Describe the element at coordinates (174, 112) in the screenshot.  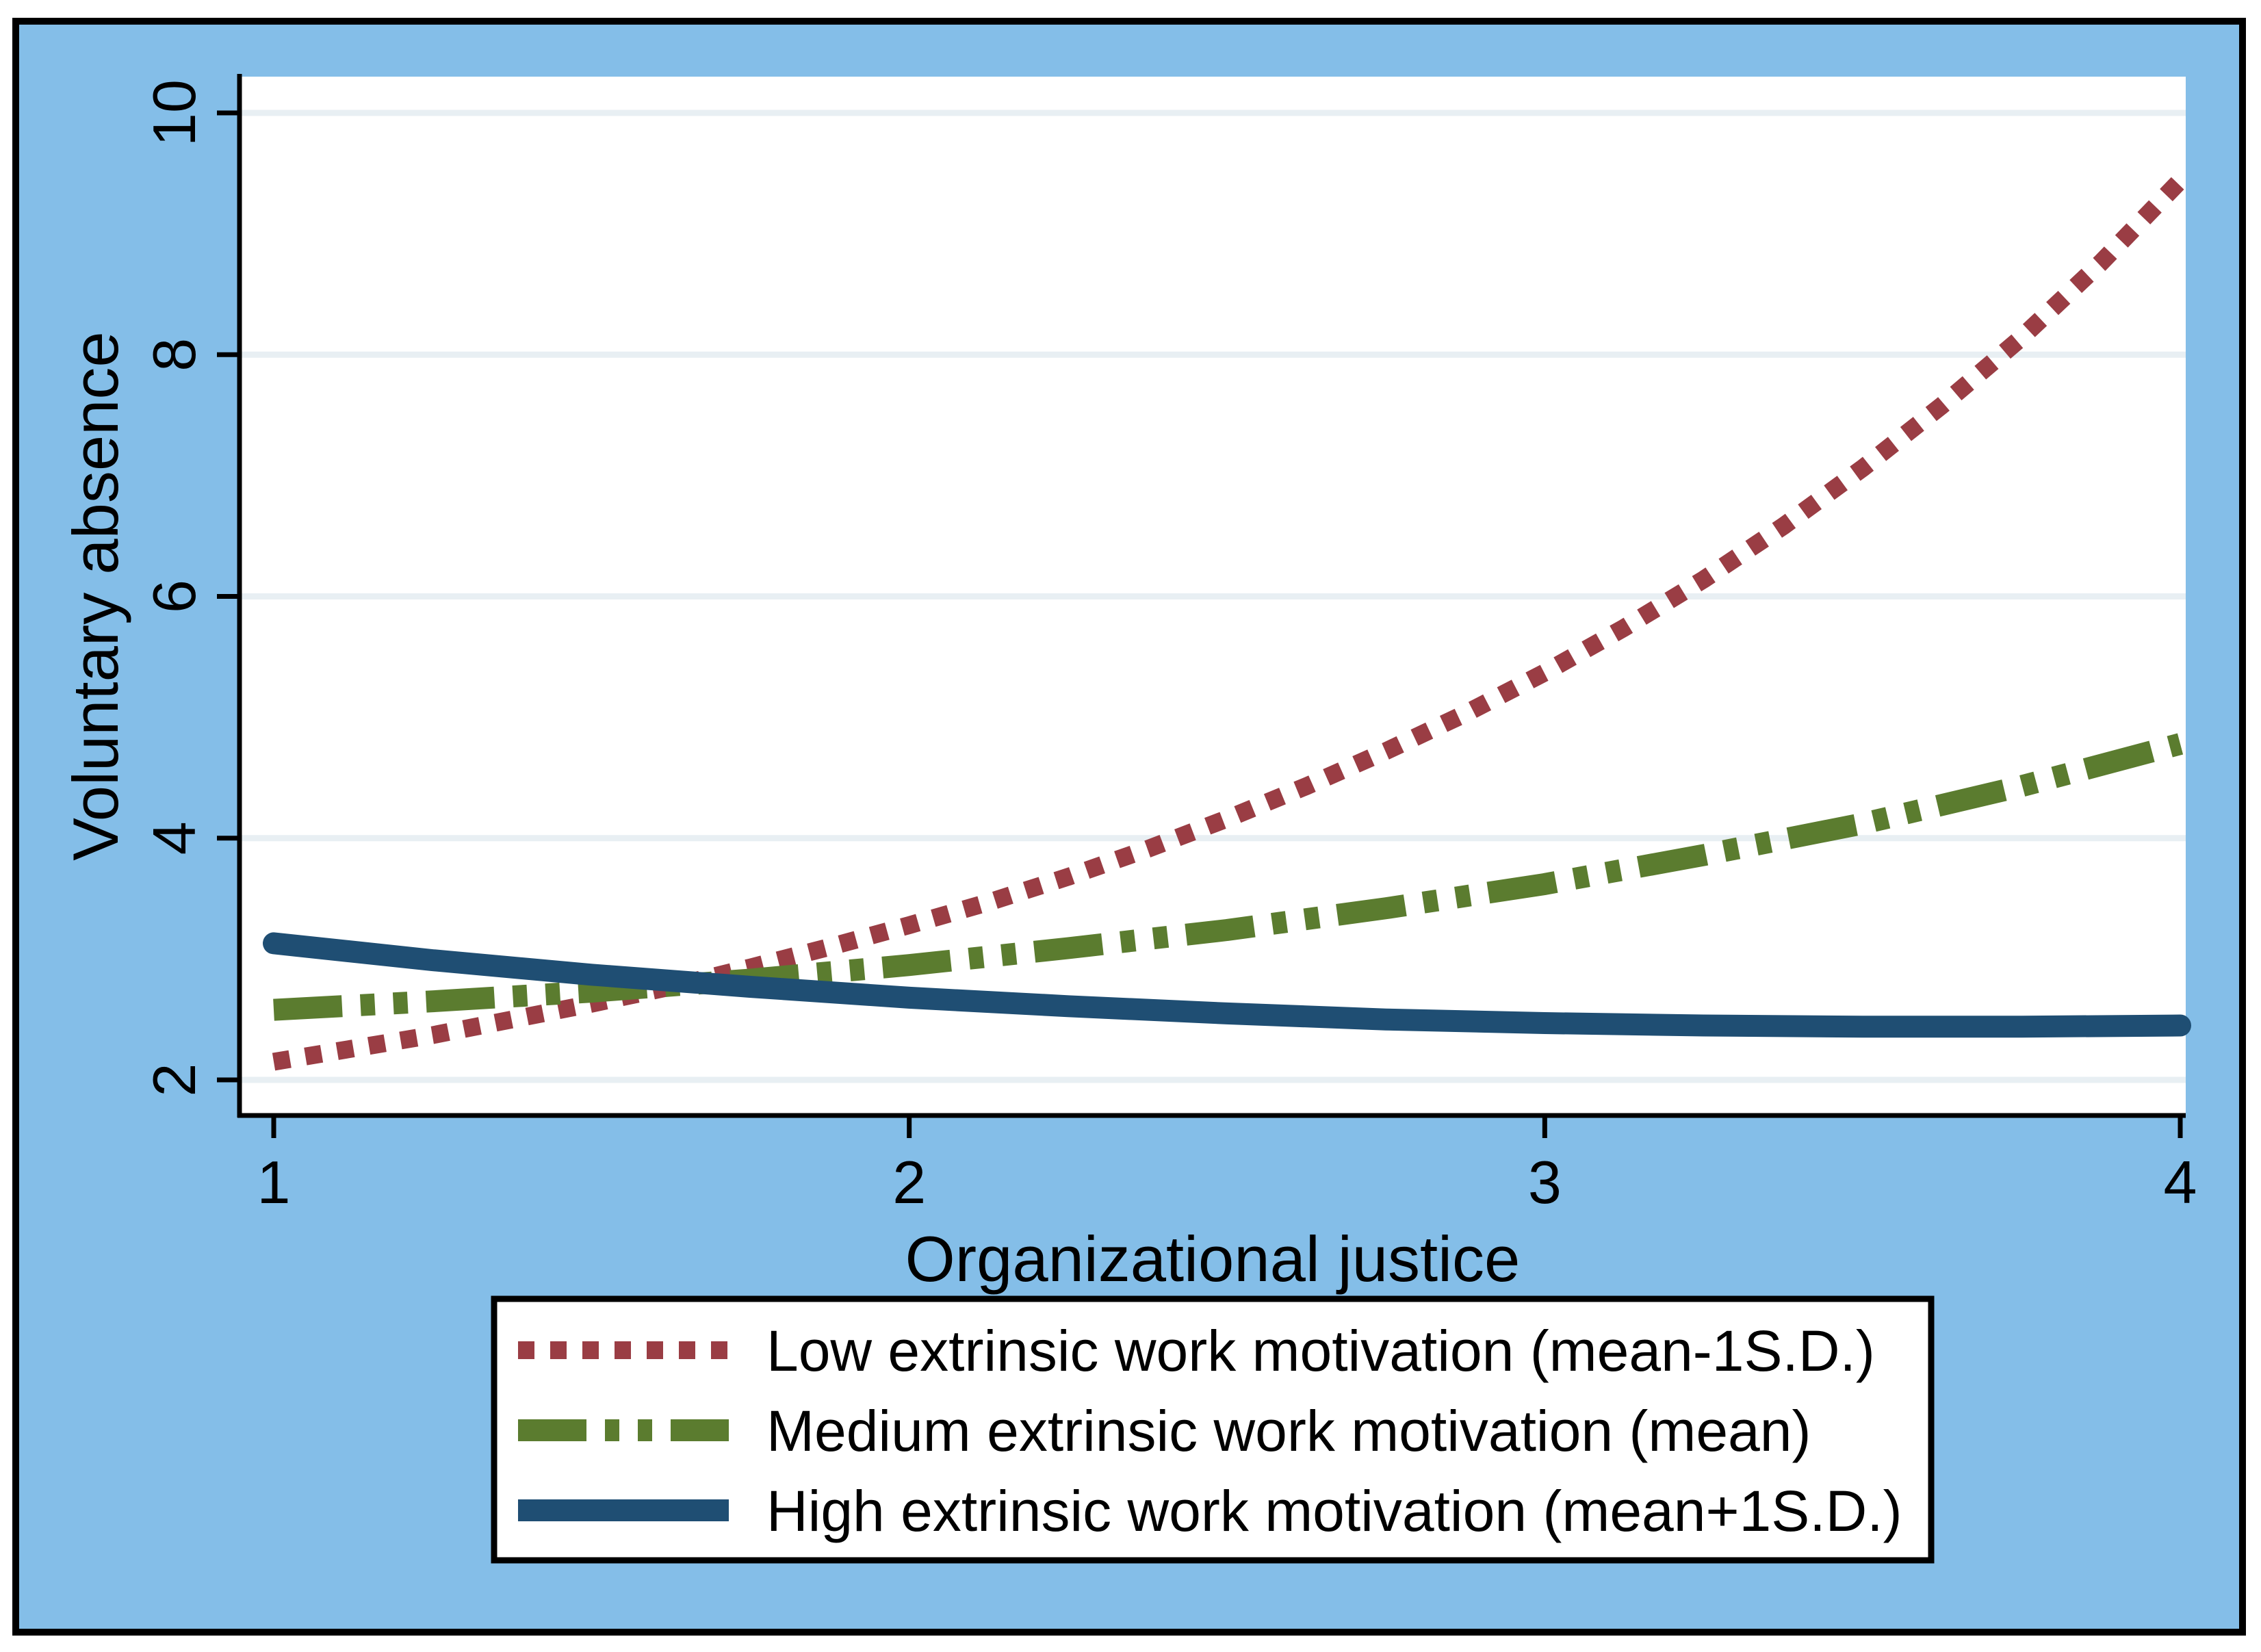
I see `y-tick-label-10: 10` at that location.